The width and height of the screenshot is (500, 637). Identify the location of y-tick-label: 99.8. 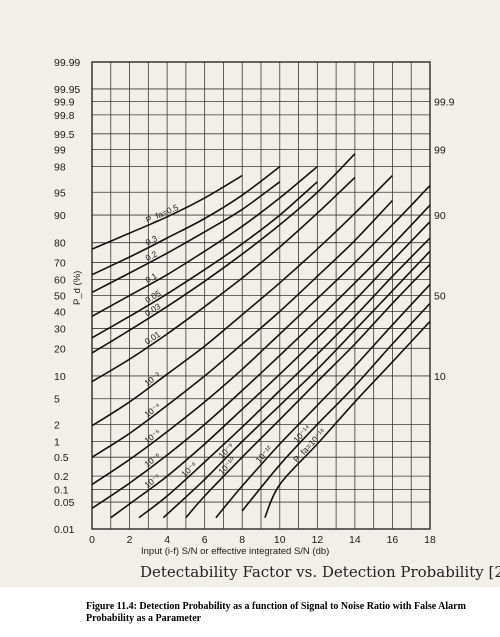
(64, 116).